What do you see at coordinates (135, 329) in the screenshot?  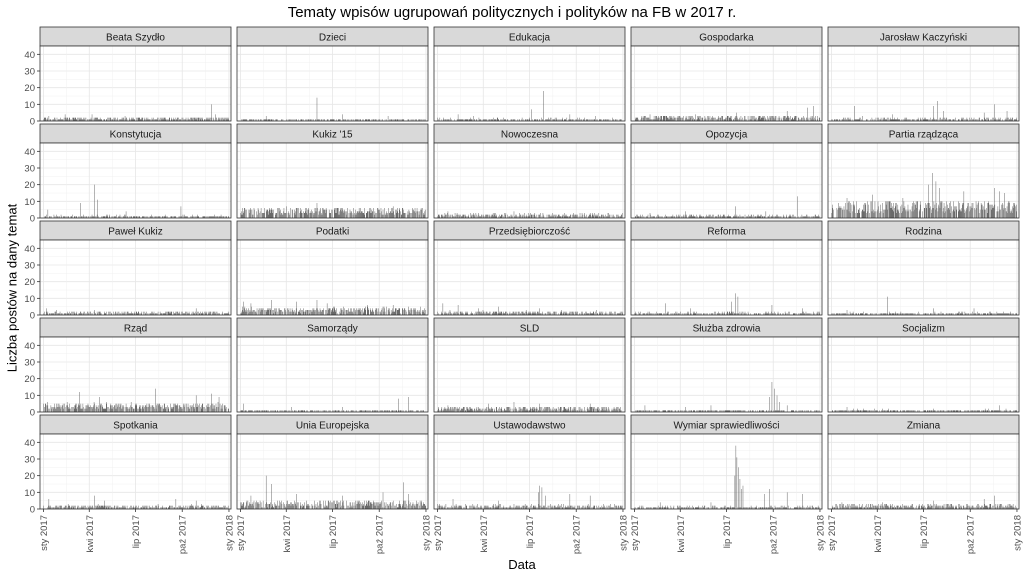 I see `facet-strip-label: Rząd` at bounding box center [135, 329].